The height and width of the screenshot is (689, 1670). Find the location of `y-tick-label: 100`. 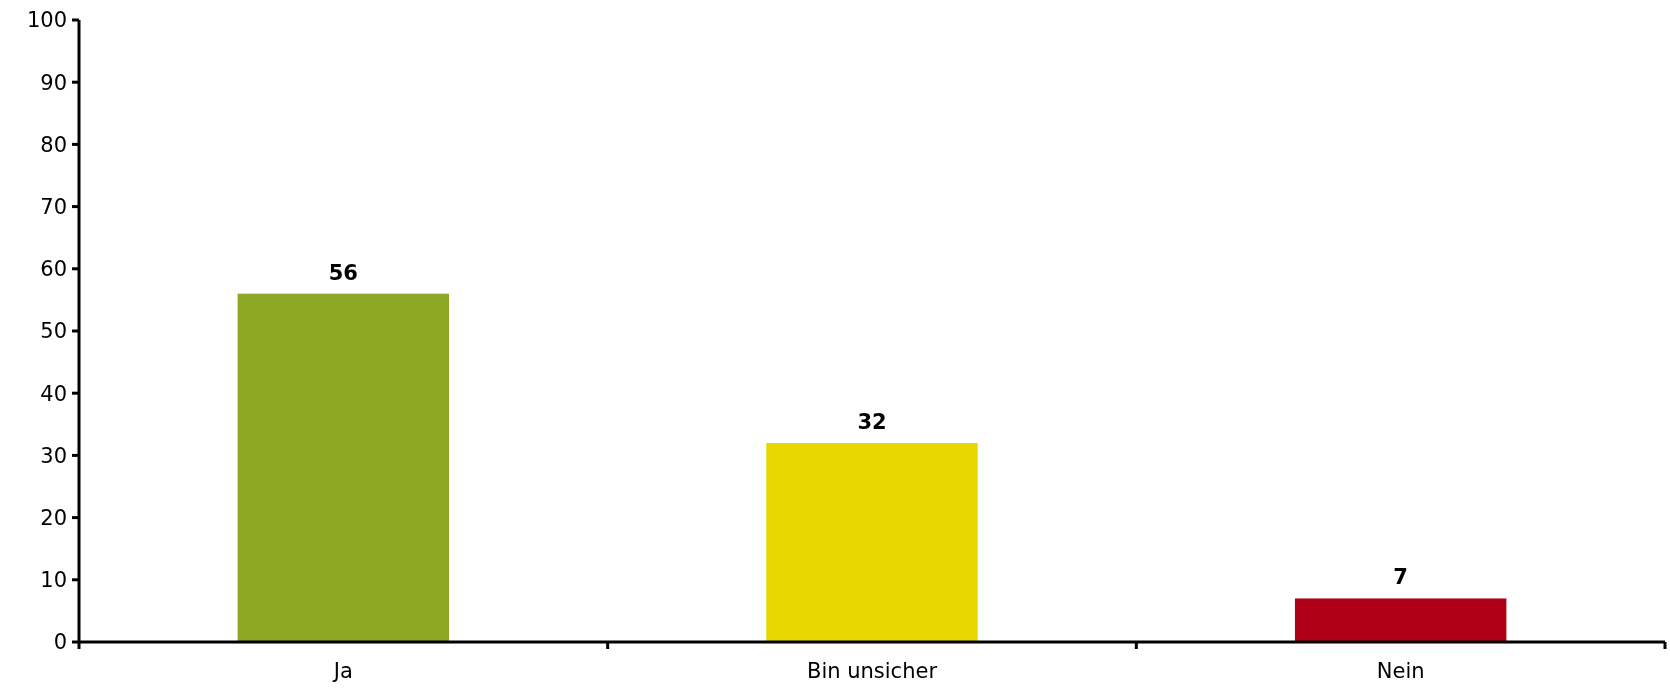

y-tick-label: 100 is located at coordinates (46, 20).